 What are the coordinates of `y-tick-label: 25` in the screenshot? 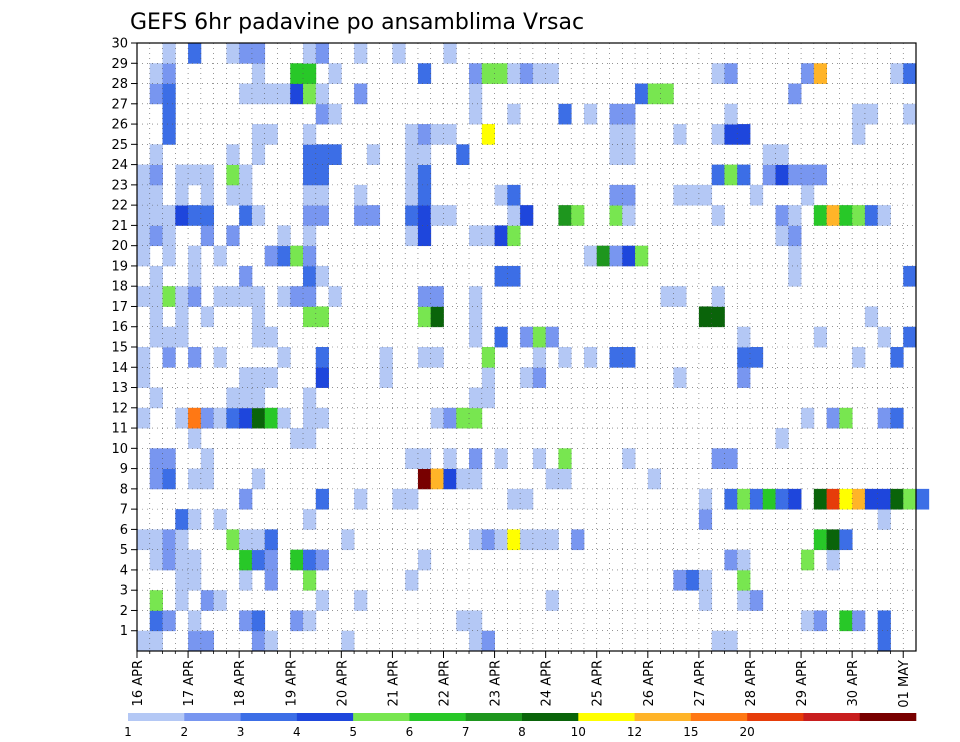 It's located at (119, 145).